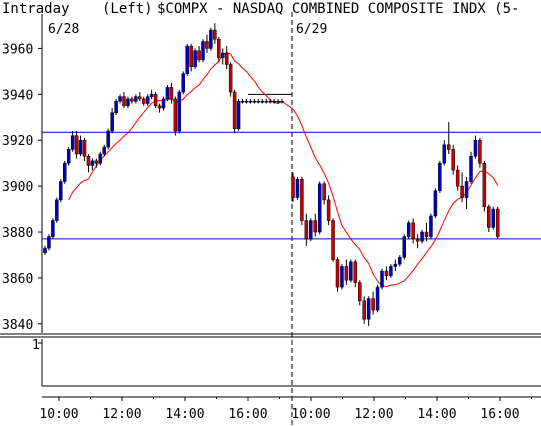 The image size is (541, 426). Describe the element at coordinates (373, 414) in the screenshot. I see `x-tick-label: 12:00` at that location.